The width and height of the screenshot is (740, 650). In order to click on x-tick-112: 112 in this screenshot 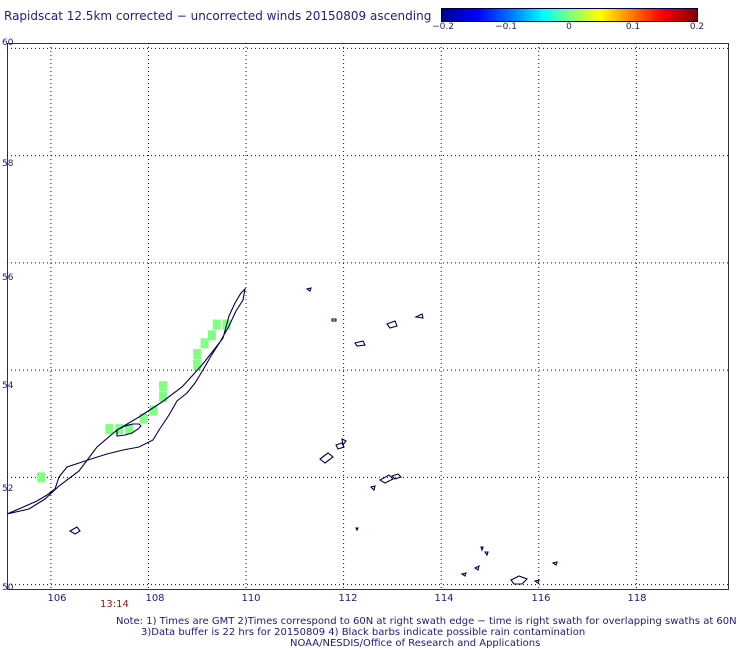, I will do `click(348, 598)`.